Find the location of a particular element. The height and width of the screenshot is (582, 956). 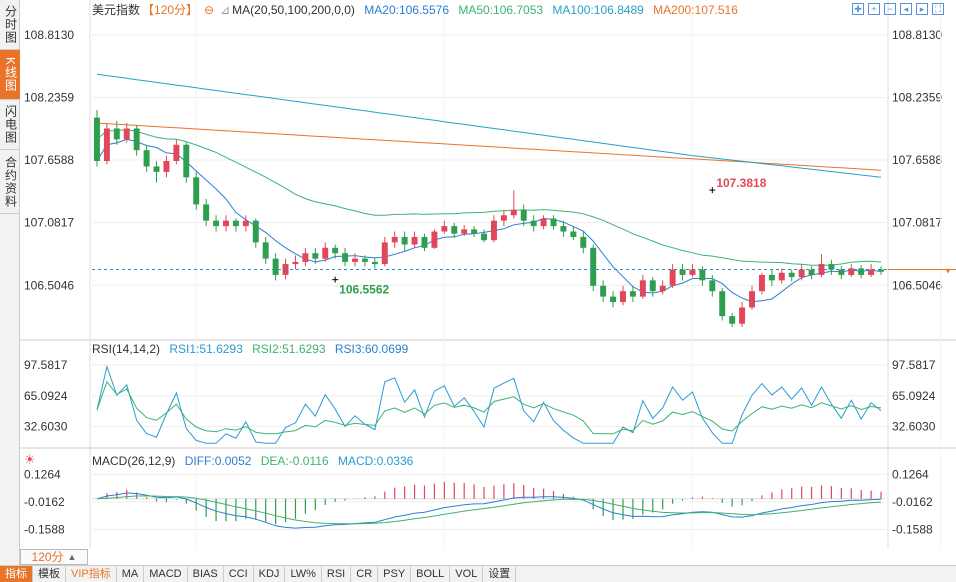

macd-ytick-right-1: -0.0162 is located at coordinates (912, 502).